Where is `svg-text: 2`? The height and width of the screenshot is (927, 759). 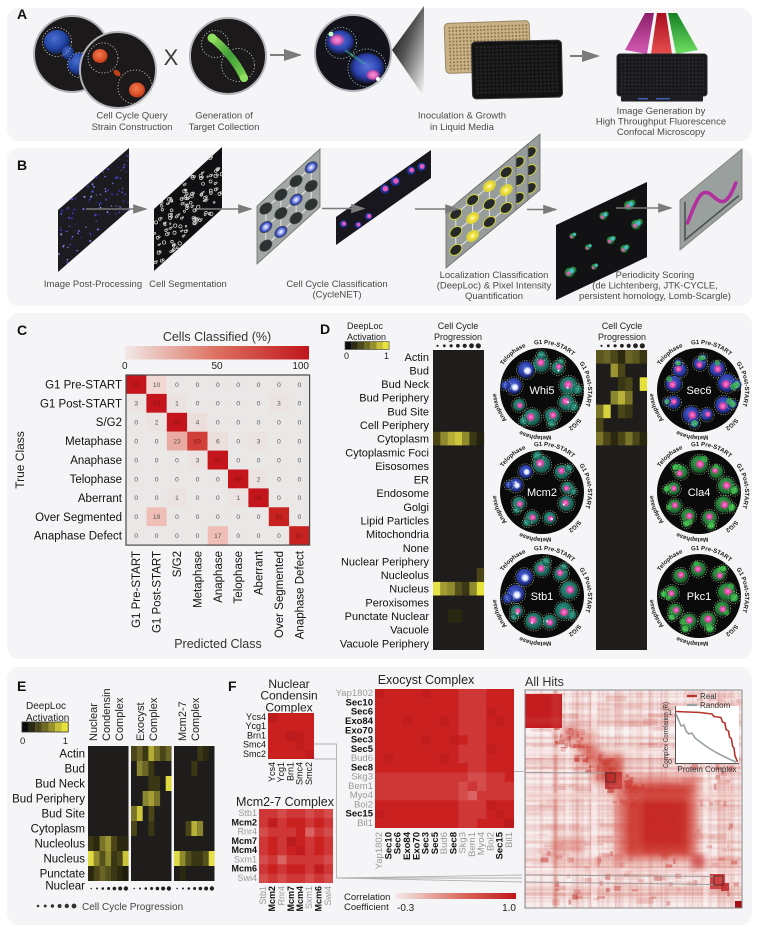 svg-text: 2 is located at coordinates (259, 479).